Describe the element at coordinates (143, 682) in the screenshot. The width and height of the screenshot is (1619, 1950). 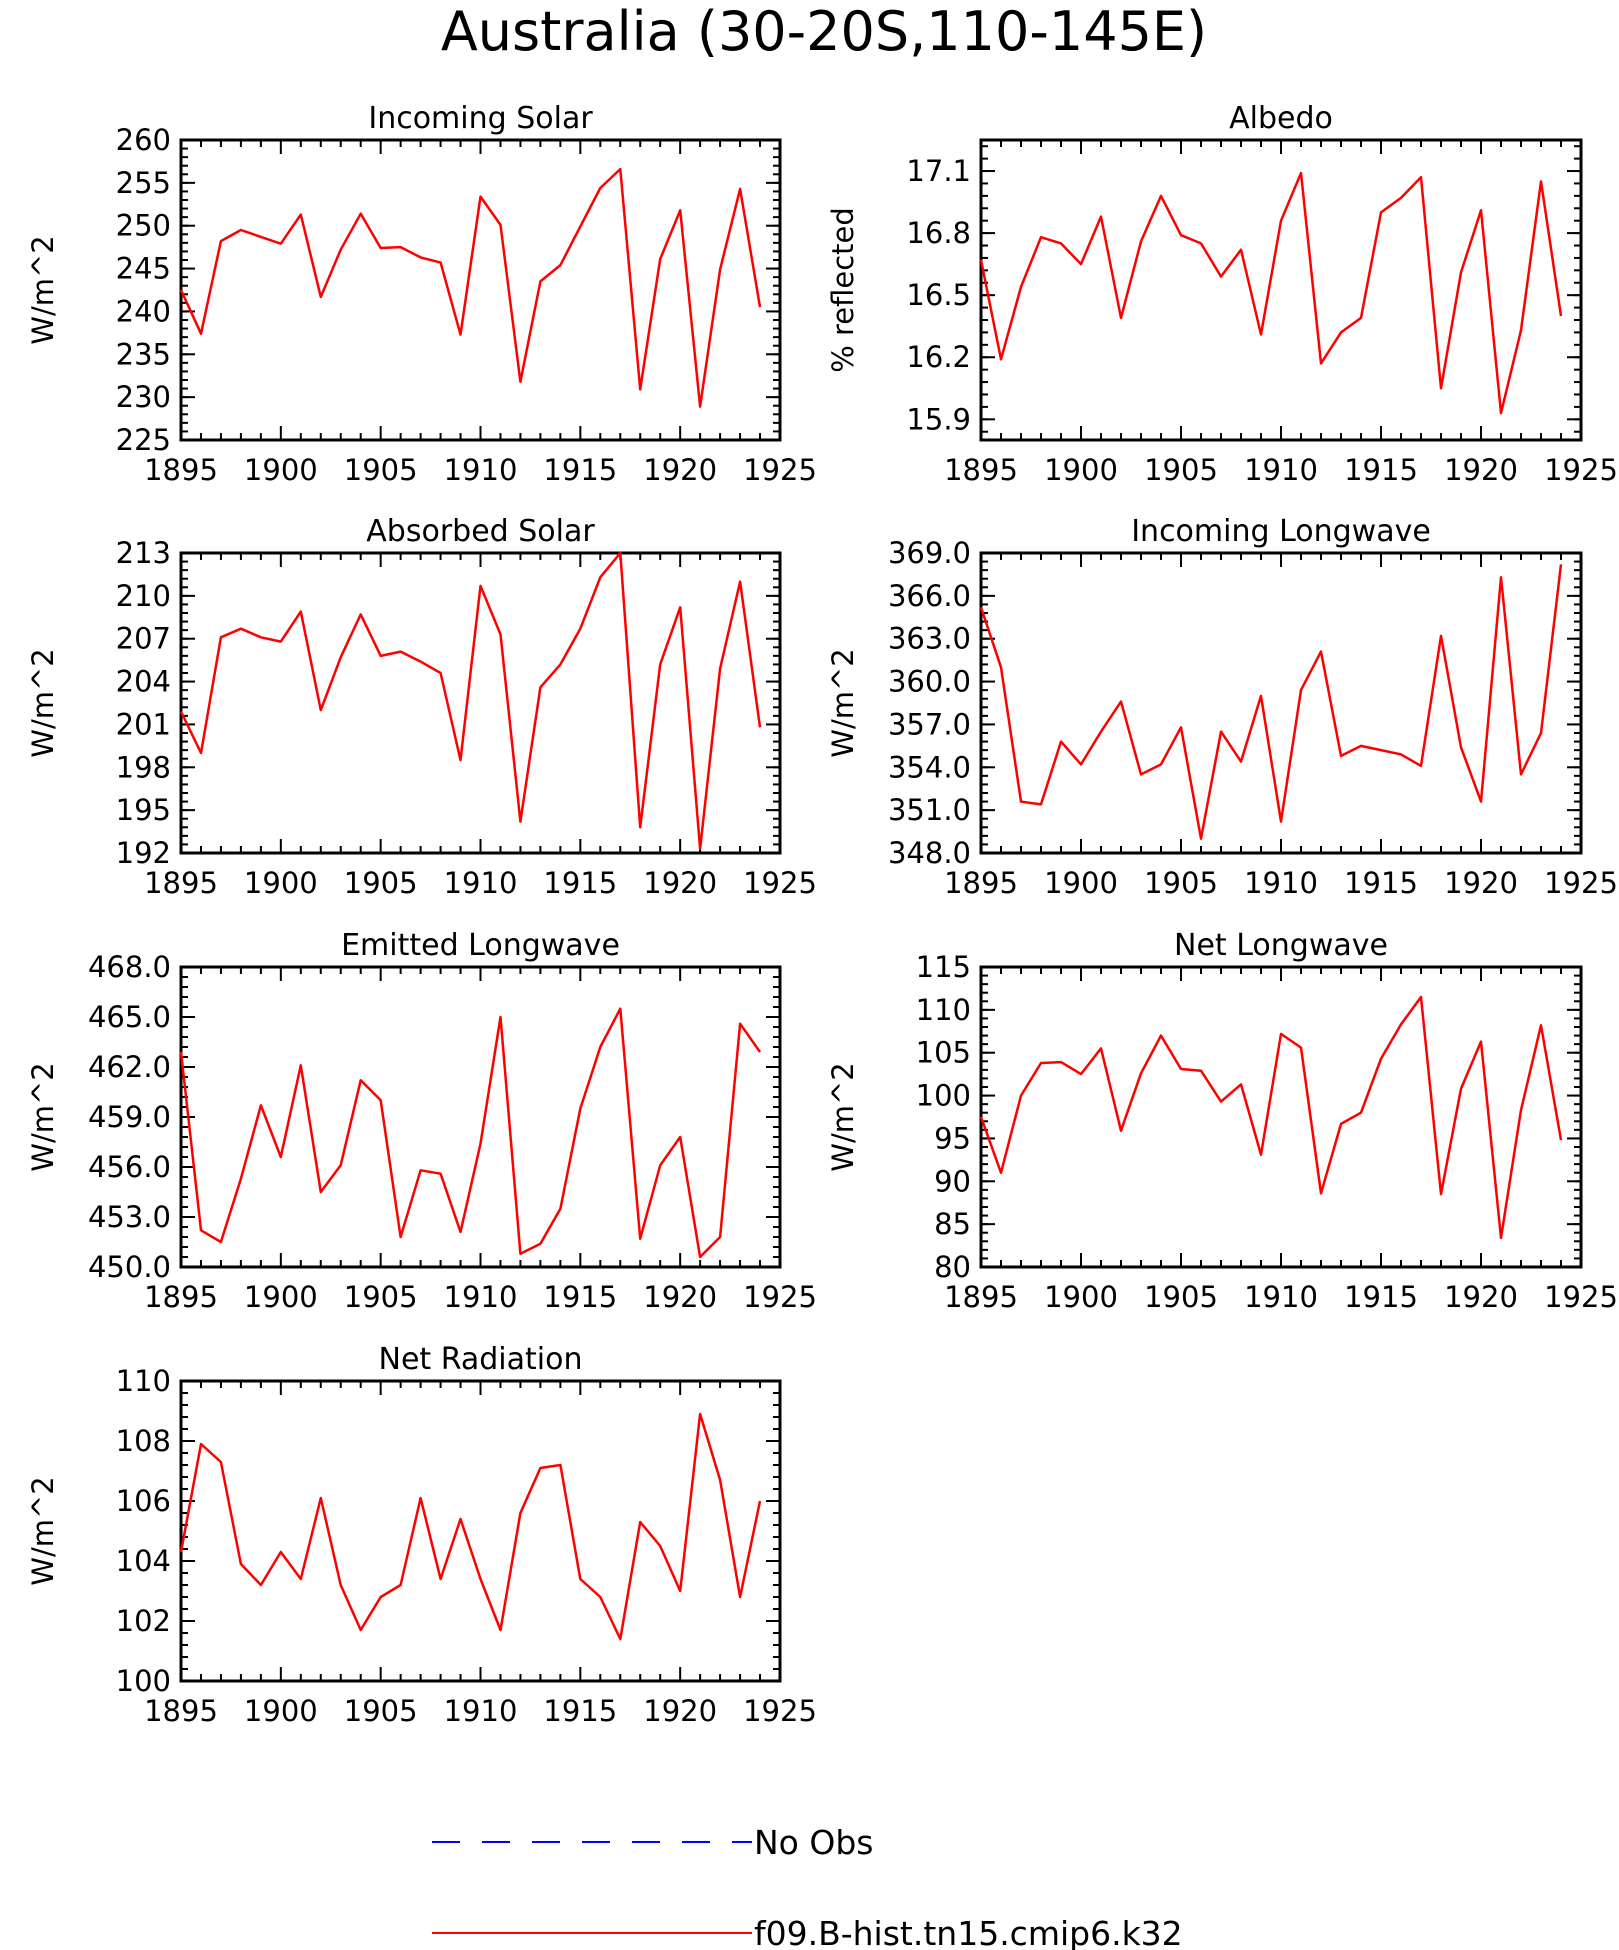
I see `y-tick-label: 204` at that location.